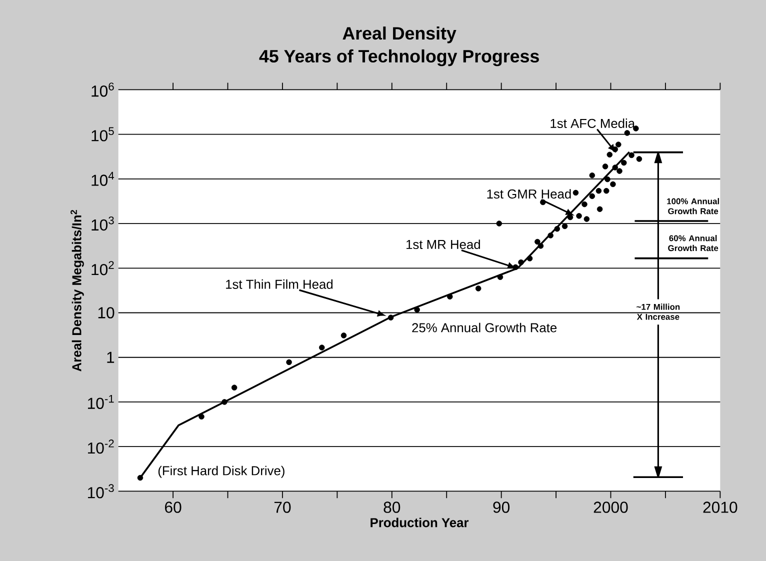 The image size is (766, 561). Describe the element at coordinates (103, 179) in the screenshot. I see `y-tick-label: 10$^{4}$` at that location.